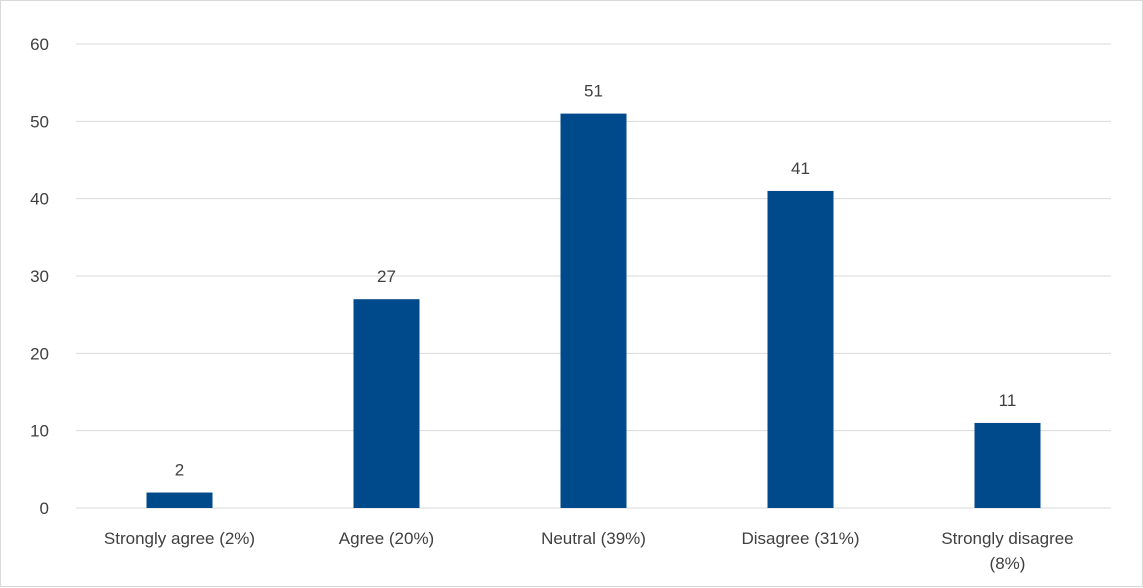 The height and width of the screenshot is (588, 1143). Describe the element at coordinates (800, 168) in the screenshot. I see `data-label: 41` at that location.